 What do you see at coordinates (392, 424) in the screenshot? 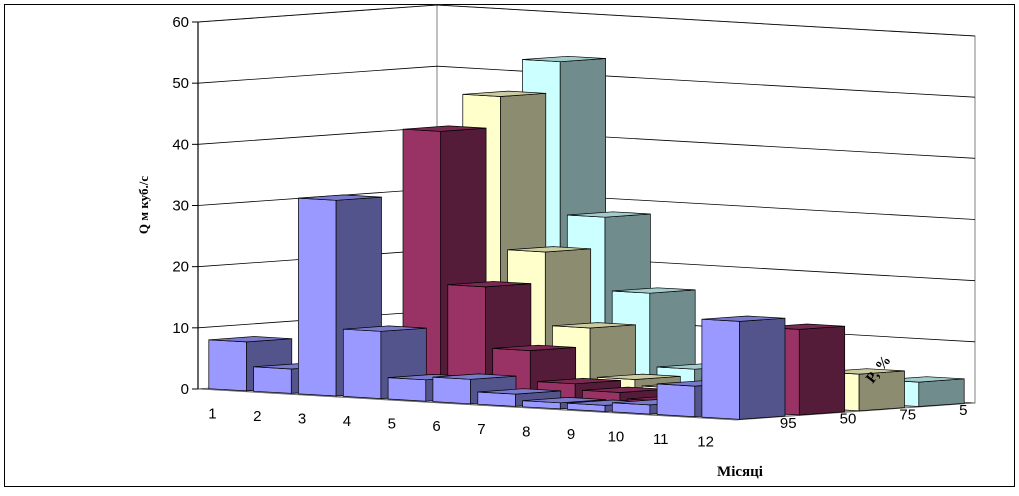
I see `x-tick-label: 5` at bounding box center [392, 424].